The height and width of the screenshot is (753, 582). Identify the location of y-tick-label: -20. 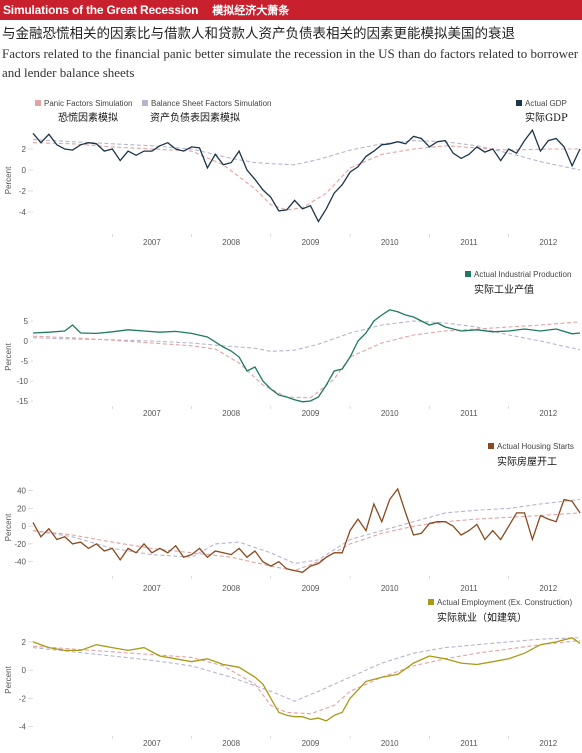
(20, 544).